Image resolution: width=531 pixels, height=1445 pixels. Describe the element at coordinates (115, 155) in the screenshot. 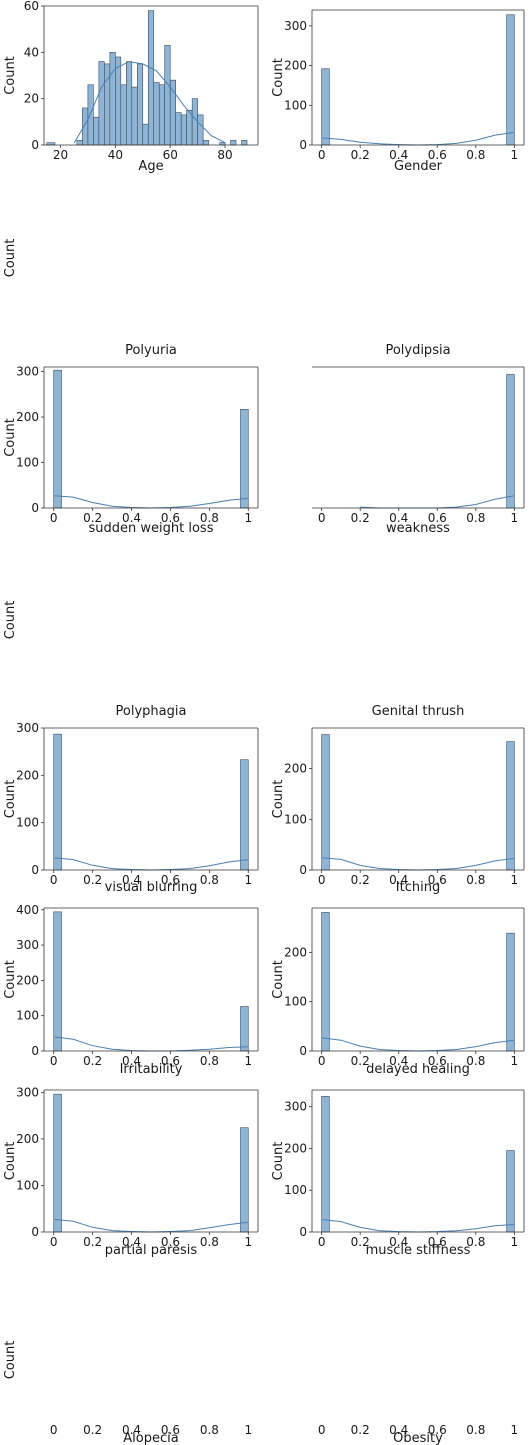

I see `x-tick-label: 40` at that location.